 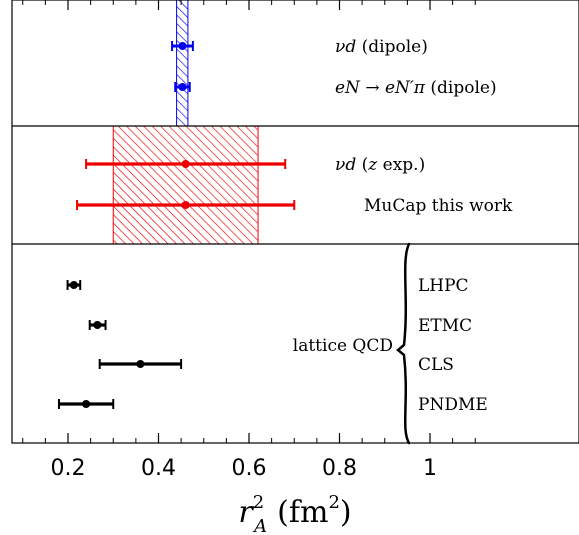 I want to click on x-tick-label: 0.4, so click(x=158, y=468).